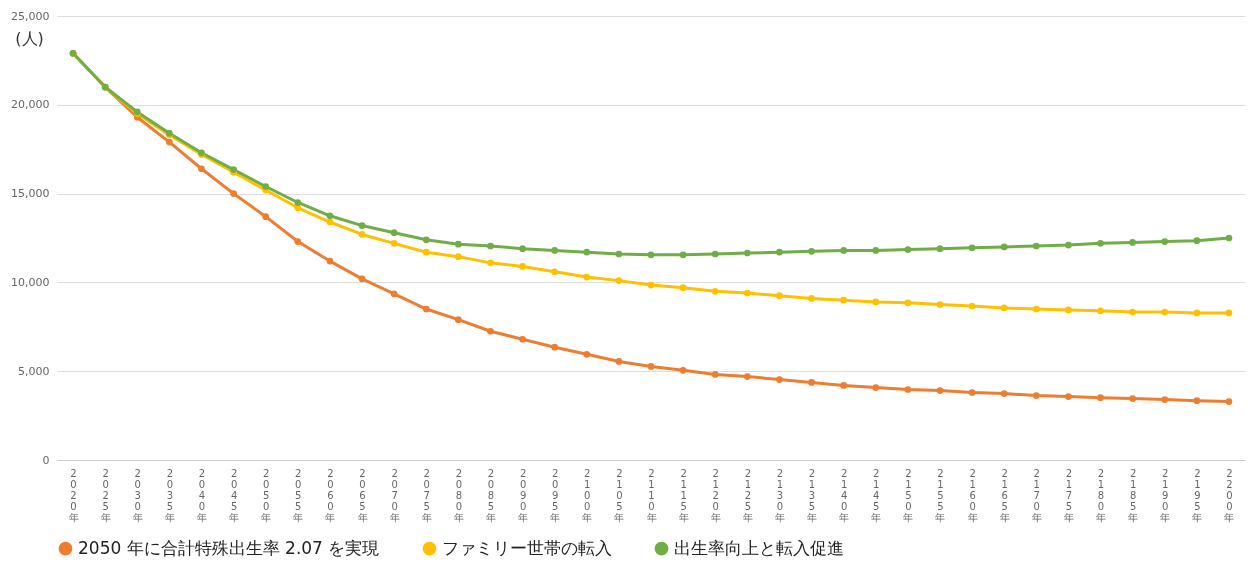  What do you see at coordinates (426, 495) in the screenshot?
I see `x-tick-label: 2075年` at bounding box center [426, 495].